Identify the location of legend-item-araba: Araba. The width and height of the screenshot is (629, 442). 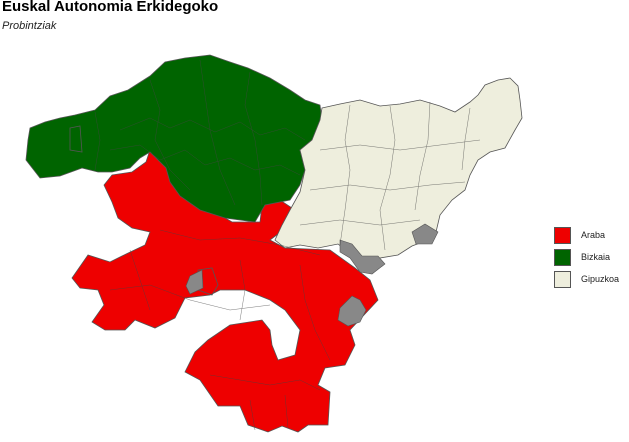
(586, 235).